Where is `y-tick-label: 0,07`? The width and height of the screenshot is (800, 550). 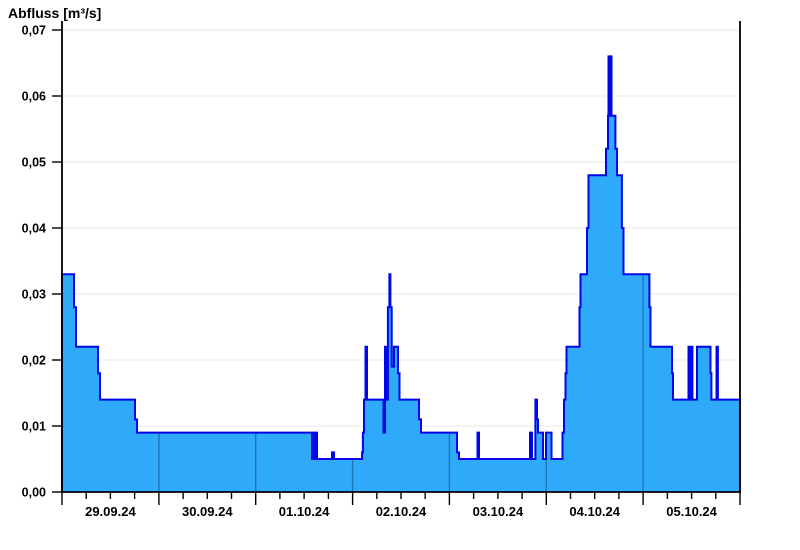 y-tick-label: 0,07 is located at coordinates (34, 31).